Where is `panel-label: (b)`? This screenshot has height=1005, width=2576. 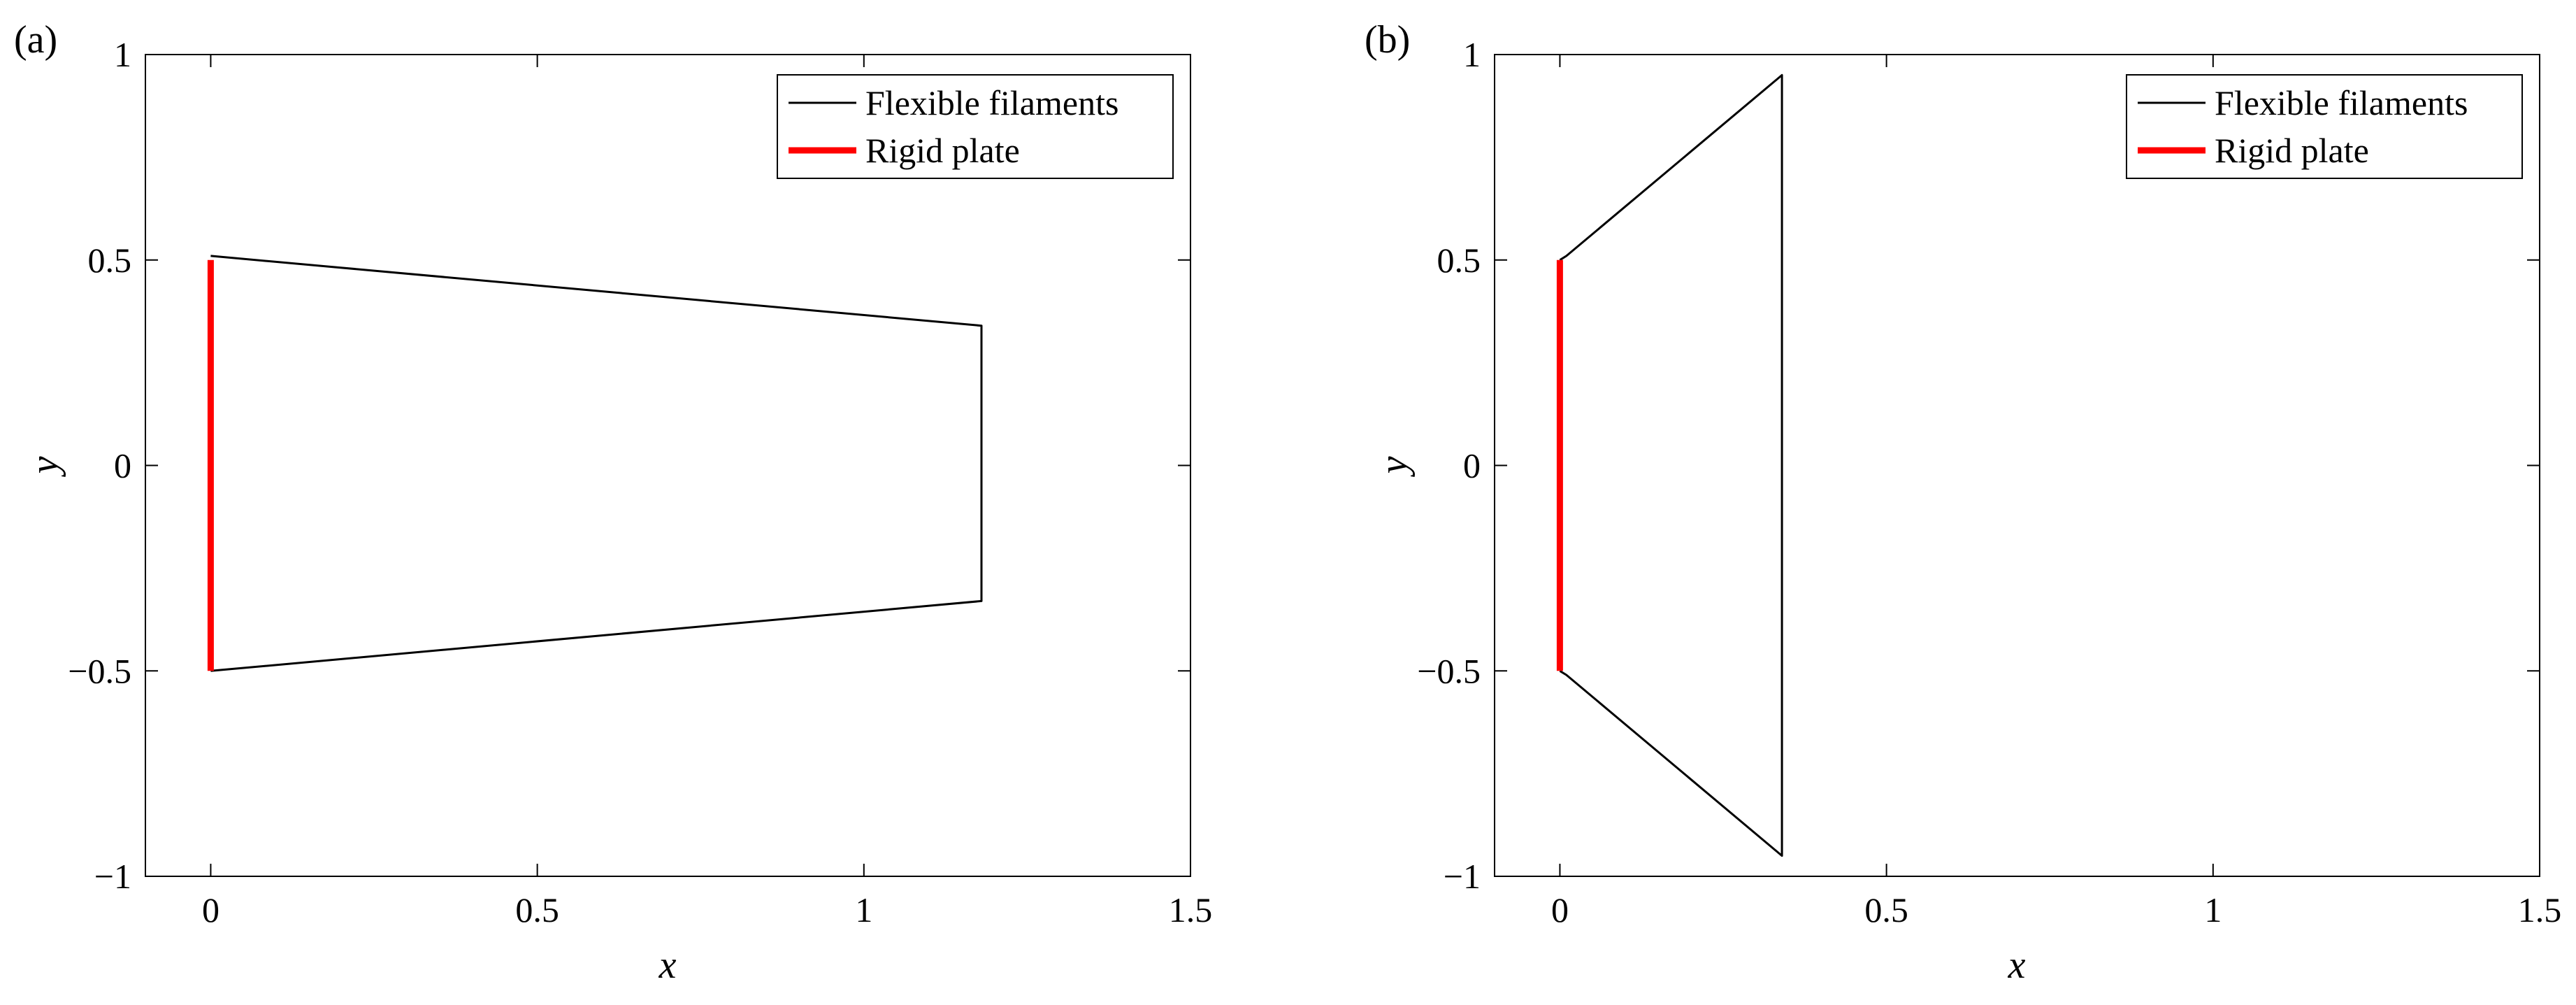
panel-label: (b) is located at coordinates (1387, 40).